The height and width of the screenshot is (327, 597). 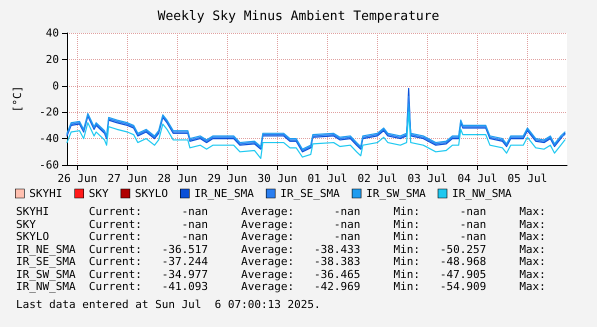 What do you see at coordinates (281, 249) in the screenshot?
I see `text: IR_NE_SMA Current: -36.517 Average: -38.433 Min: -50.257 Max:` at bounding box center [281, 249].